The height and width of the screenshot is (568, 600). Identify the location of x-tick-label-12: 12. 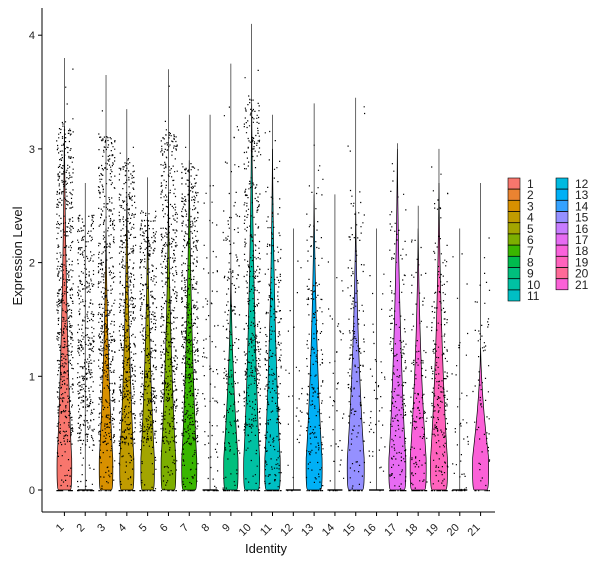
(286, 530).